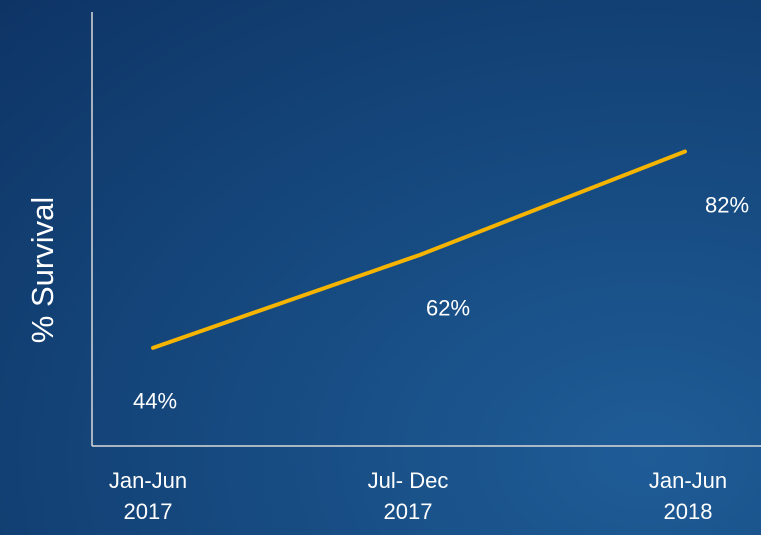 Image resolution: width=761 pixels, height=535 pixels. Describe the element at coordinates (727, 204) in the screenshot. I see `data-label: 82%` at that location.